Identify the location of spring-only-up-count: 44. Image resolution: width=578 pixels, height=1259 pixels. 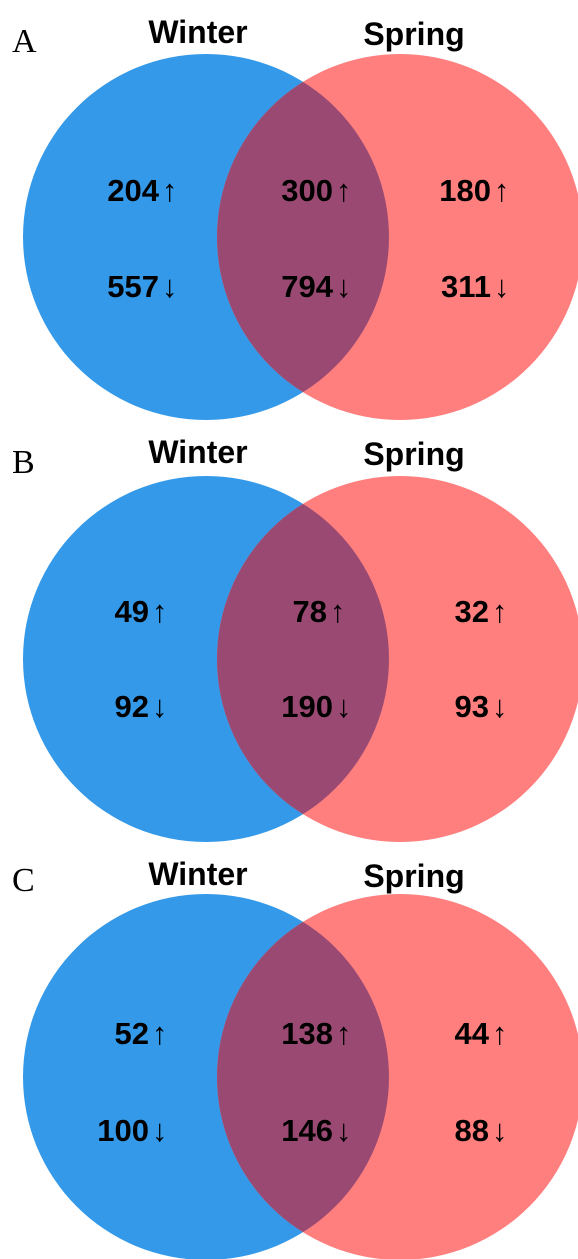
(472, 1033).